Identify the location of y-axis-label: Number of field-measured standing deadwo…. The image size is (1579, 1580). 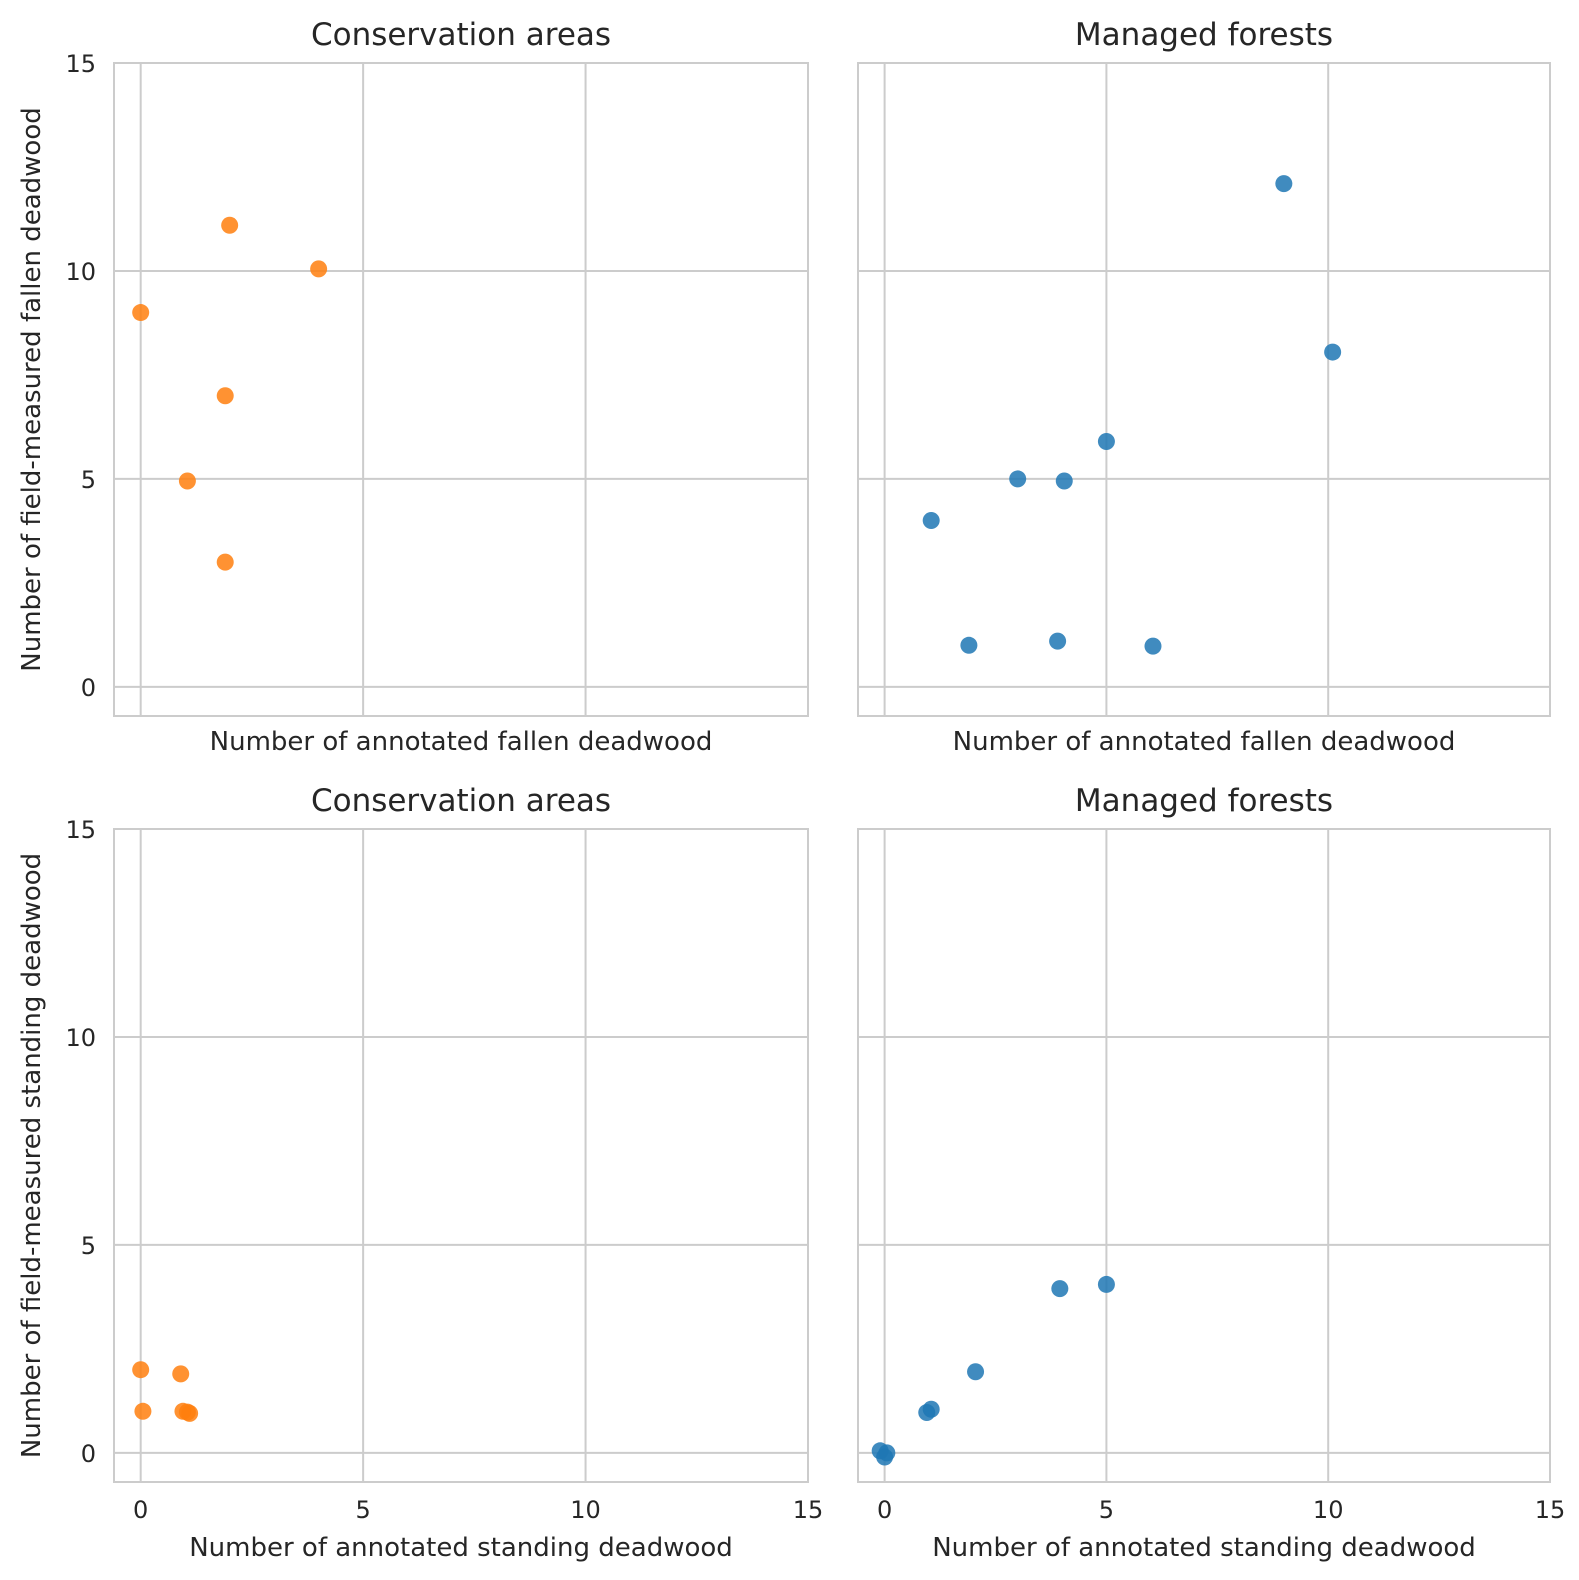
(32, 1155).